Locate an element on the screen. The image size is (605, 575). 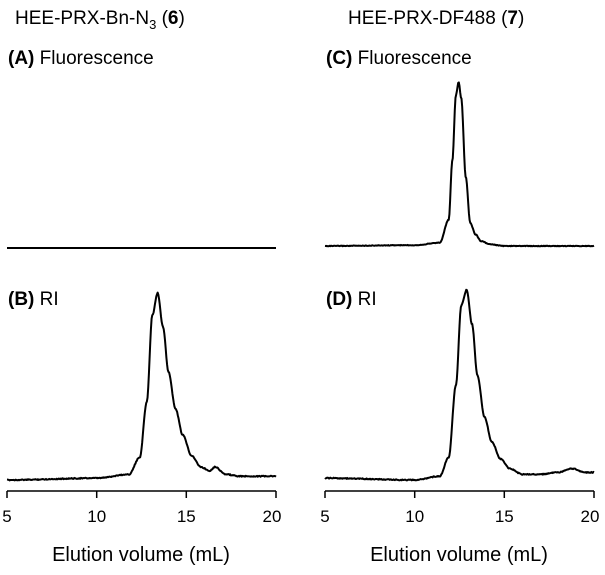
panel-label-d: (D) RI is located at coordinates (351, 299).